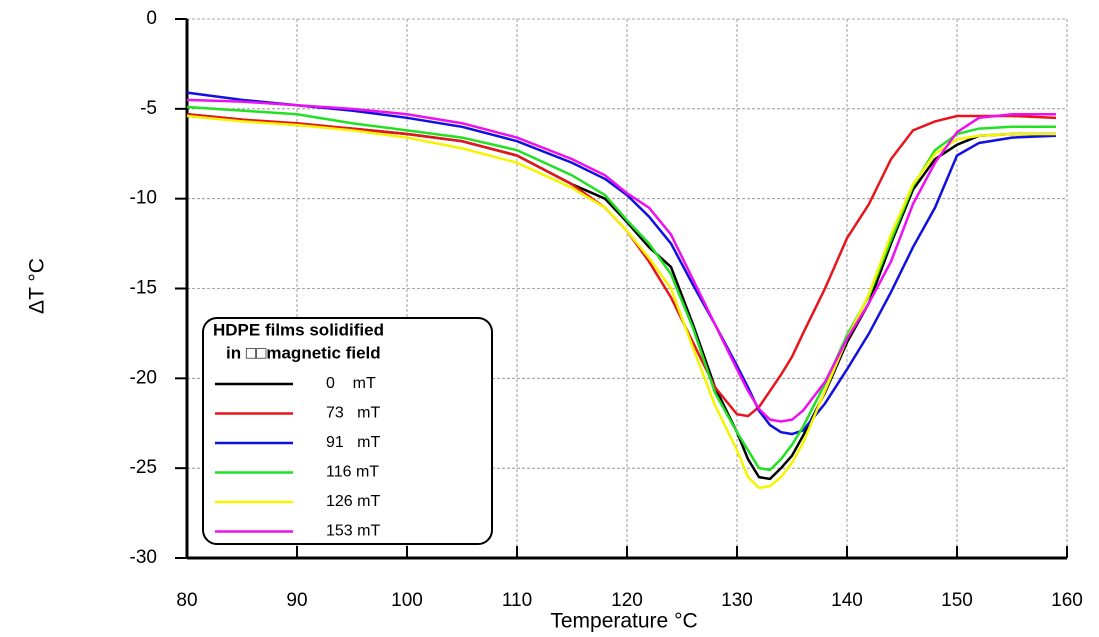 This screenshot has height=637, width=1099. Describe the element at coordinates (623, 621) in the screenshot. I see `x-axis-label: Temperature °C` at that location.